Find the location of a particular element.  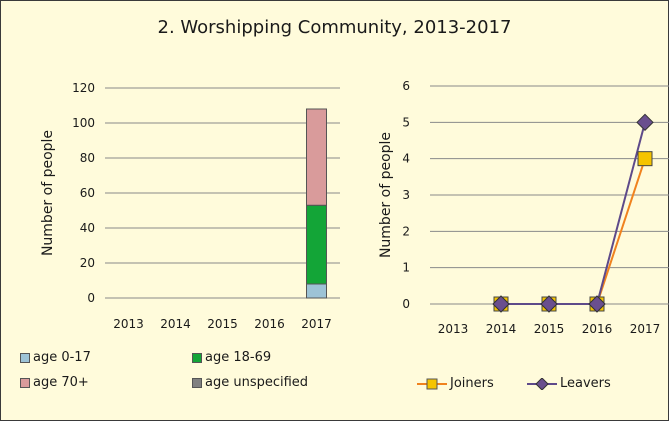

line-x-tick-label: 2016 is located at coordinates (597, 329).